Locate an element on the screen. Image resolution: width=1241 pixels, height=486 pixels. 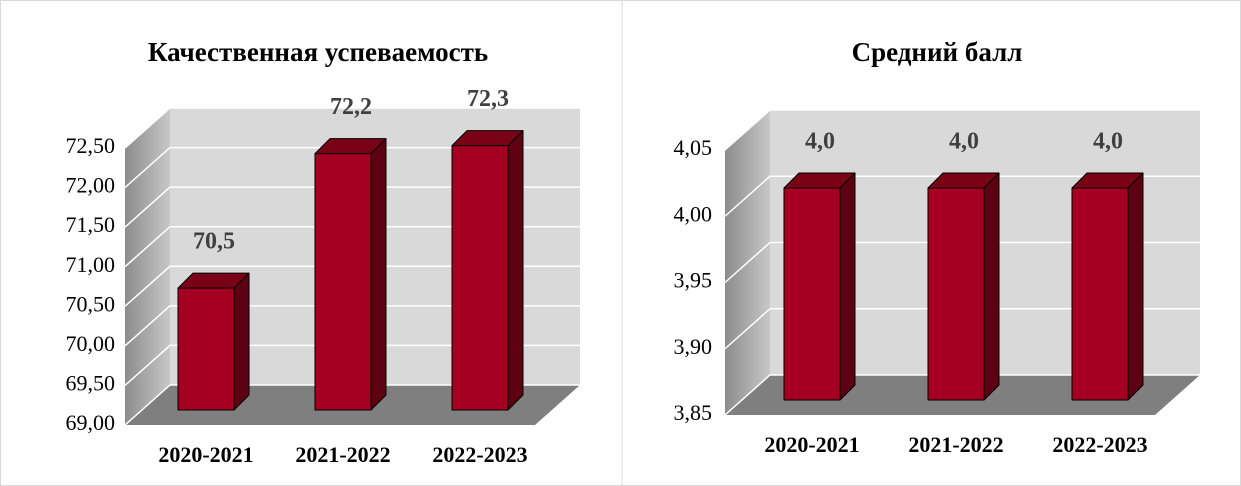
chart-title: Средний балл is located at coordinates (937, 52).